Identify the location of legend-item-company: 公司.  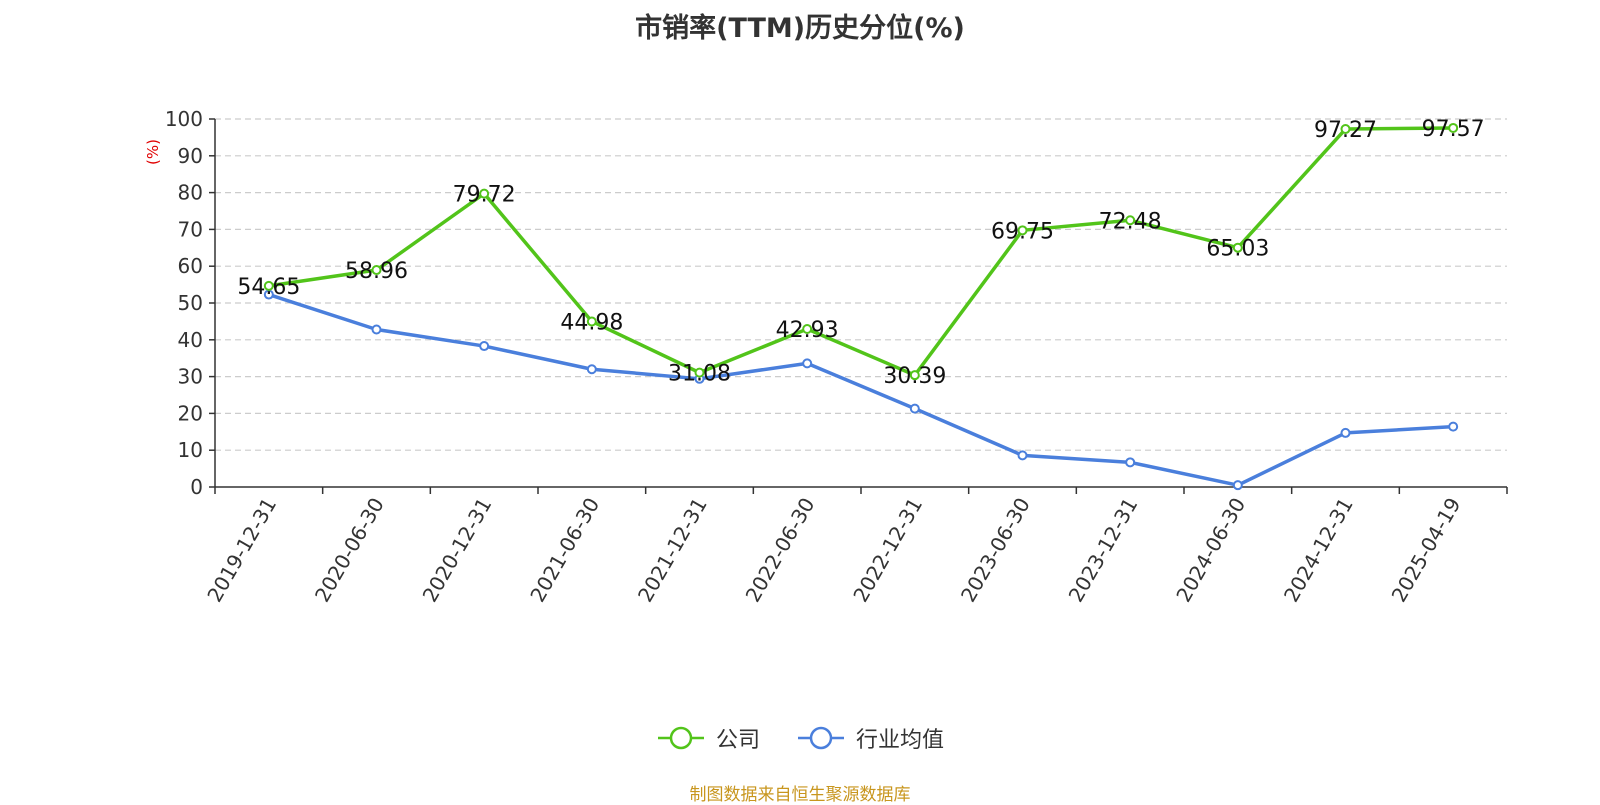
(708, 738).